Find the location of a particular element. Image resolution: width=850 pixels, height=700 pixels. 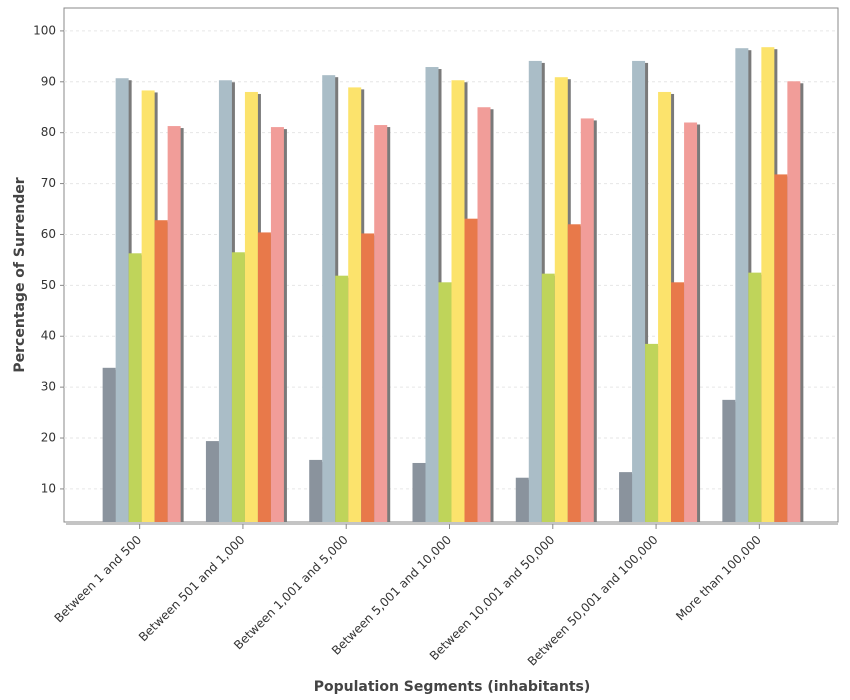

x-tick-label: Between 501 and 1,000 is located at coordinates (192, 589).